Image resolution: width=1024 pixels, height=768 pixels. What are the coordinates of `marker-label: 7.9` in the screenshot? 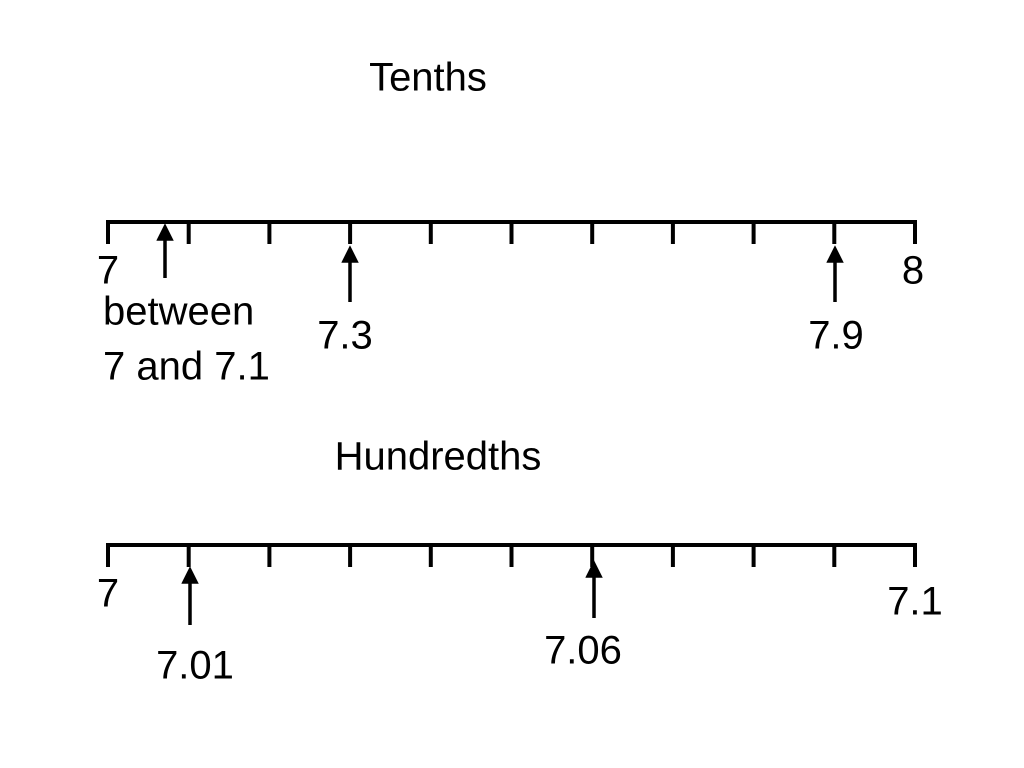 It's located at (836, 336).